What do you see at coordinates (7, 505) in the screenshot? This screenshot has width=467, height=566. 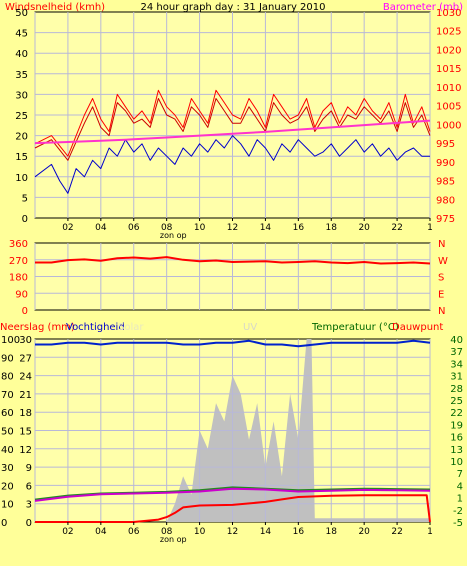 I see `weather-left-y-tick-label: 10` at bounding box center [7, 505].